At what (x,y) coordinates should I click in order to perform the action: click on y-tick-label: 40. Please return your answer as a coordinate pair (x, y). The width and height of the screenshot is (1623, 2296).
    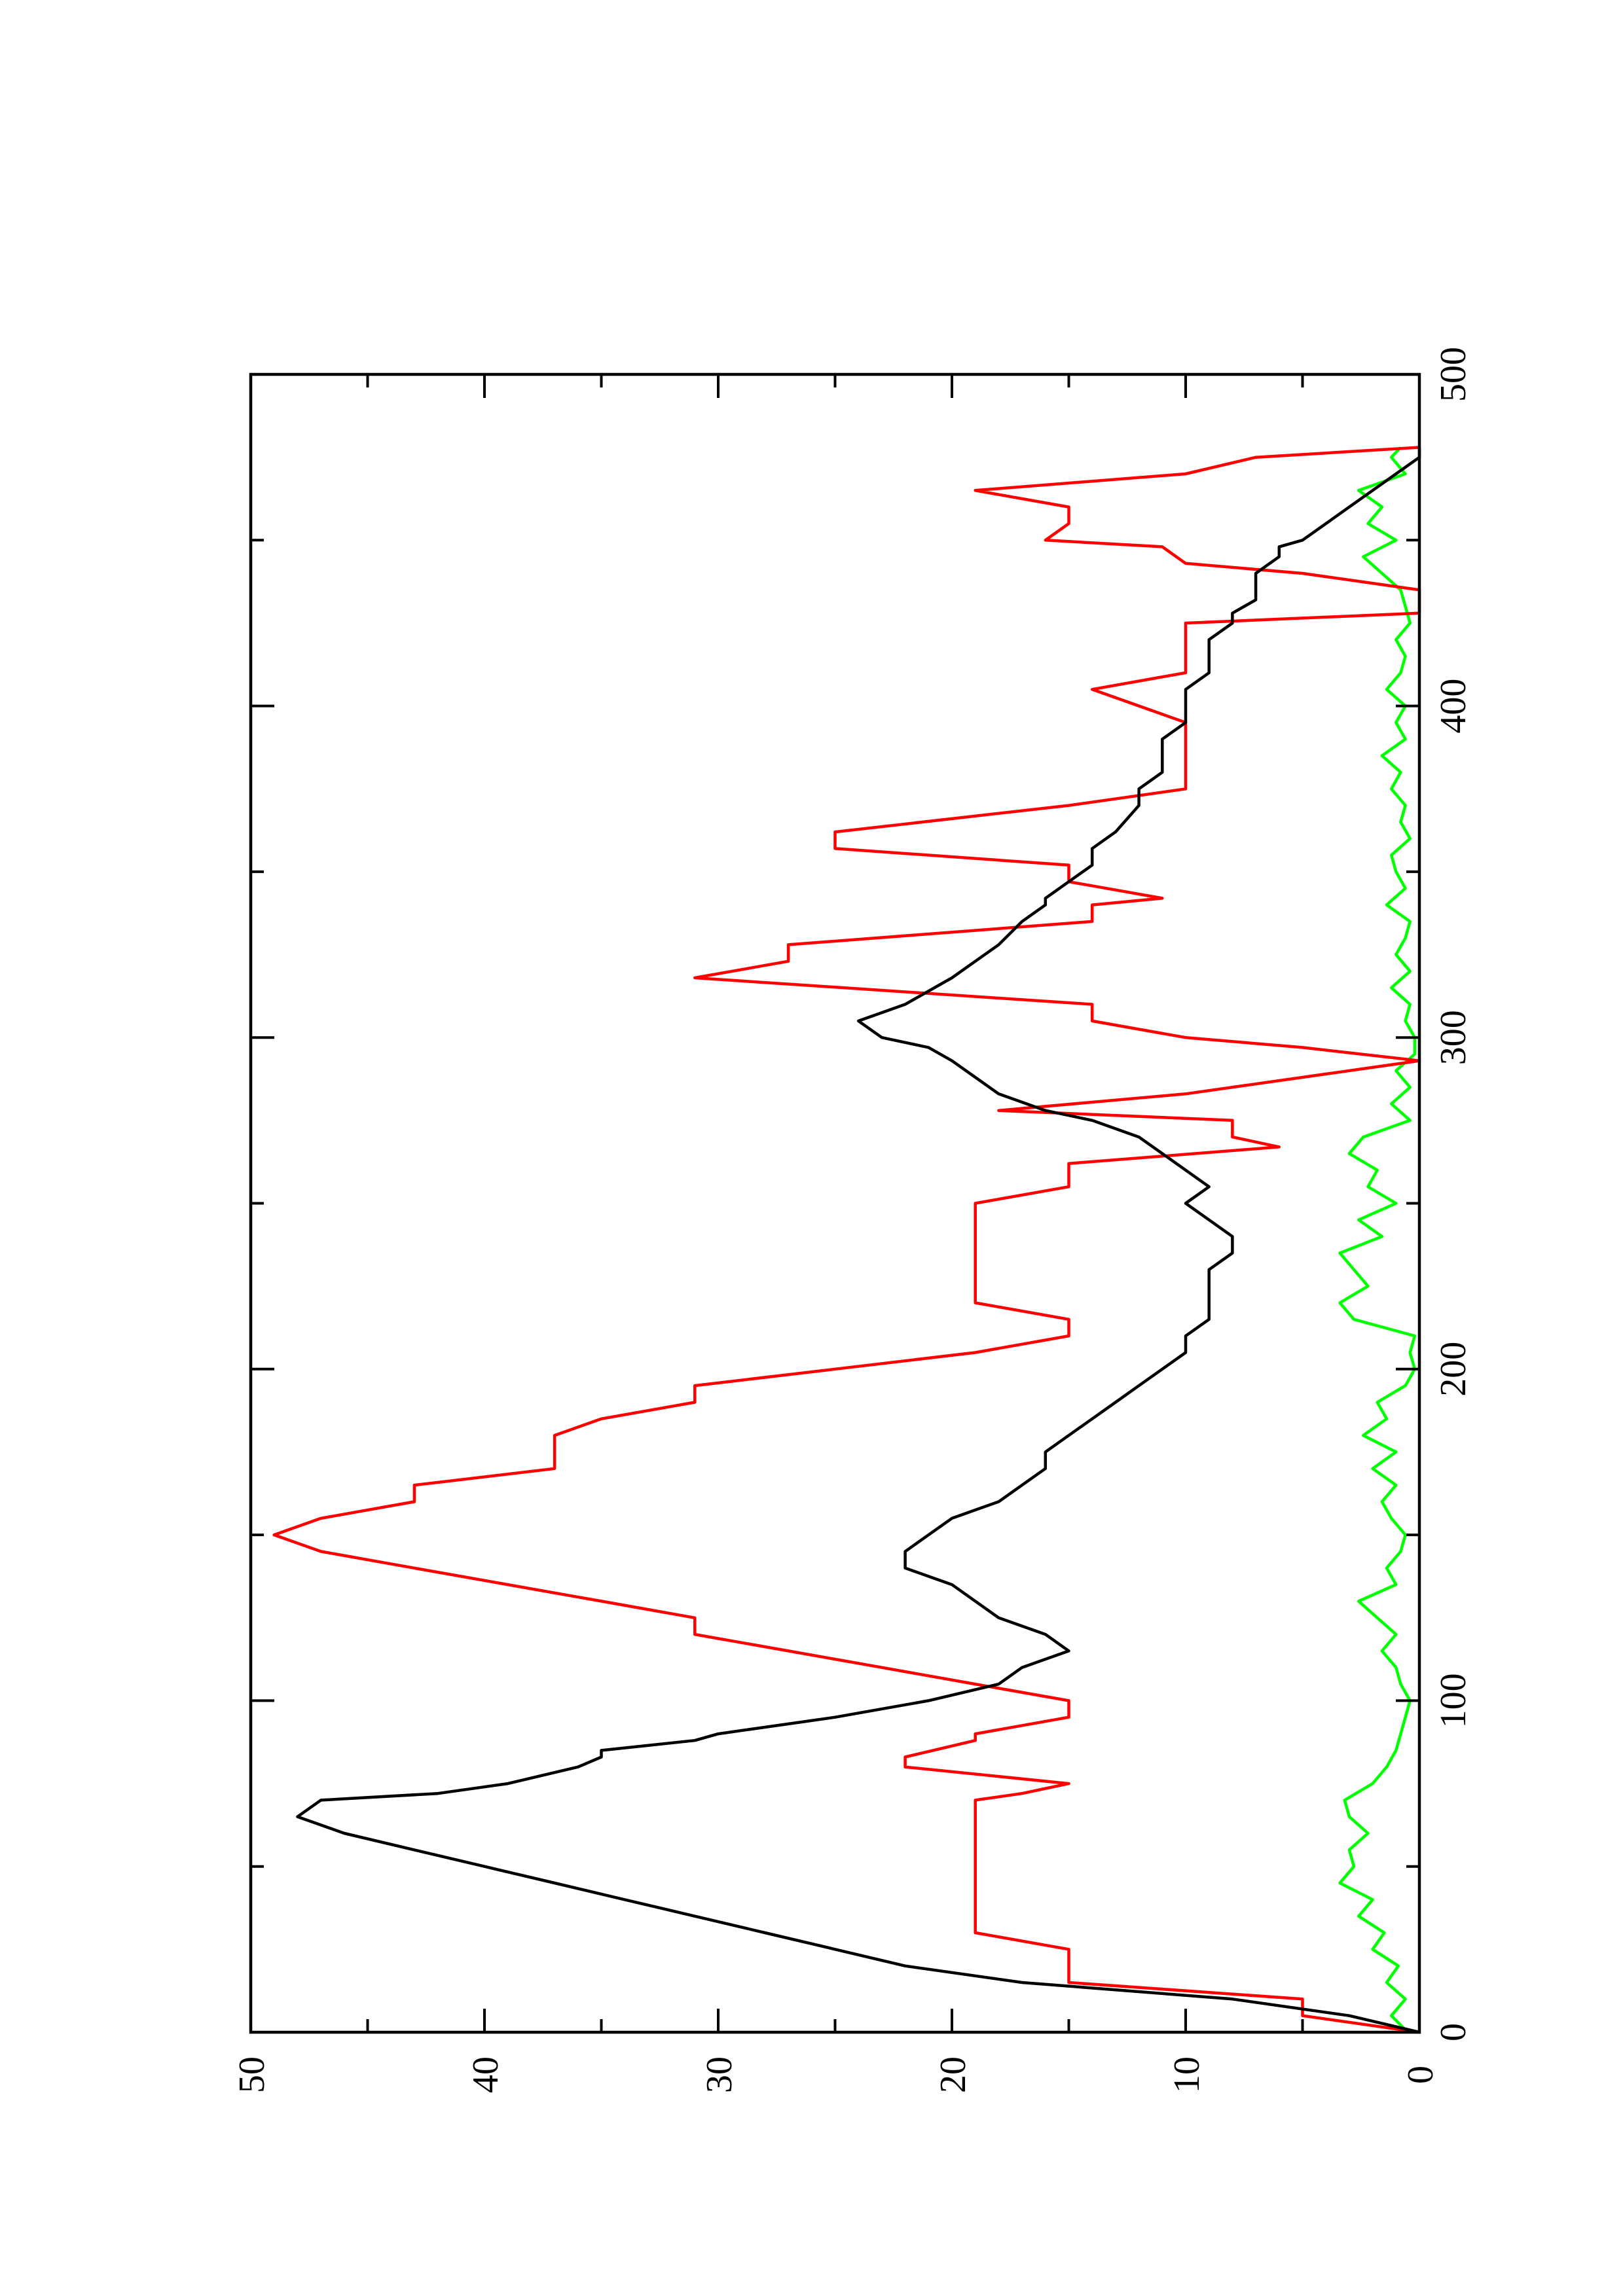
    Looking at the image, I should click on (485, 2074).